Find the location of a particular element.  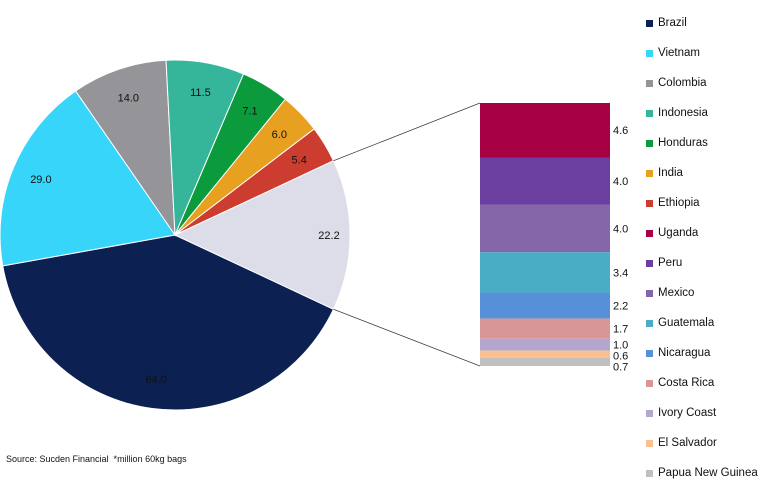

legend-item-guatemala: Guatemala is located at coordinates (702, 323).